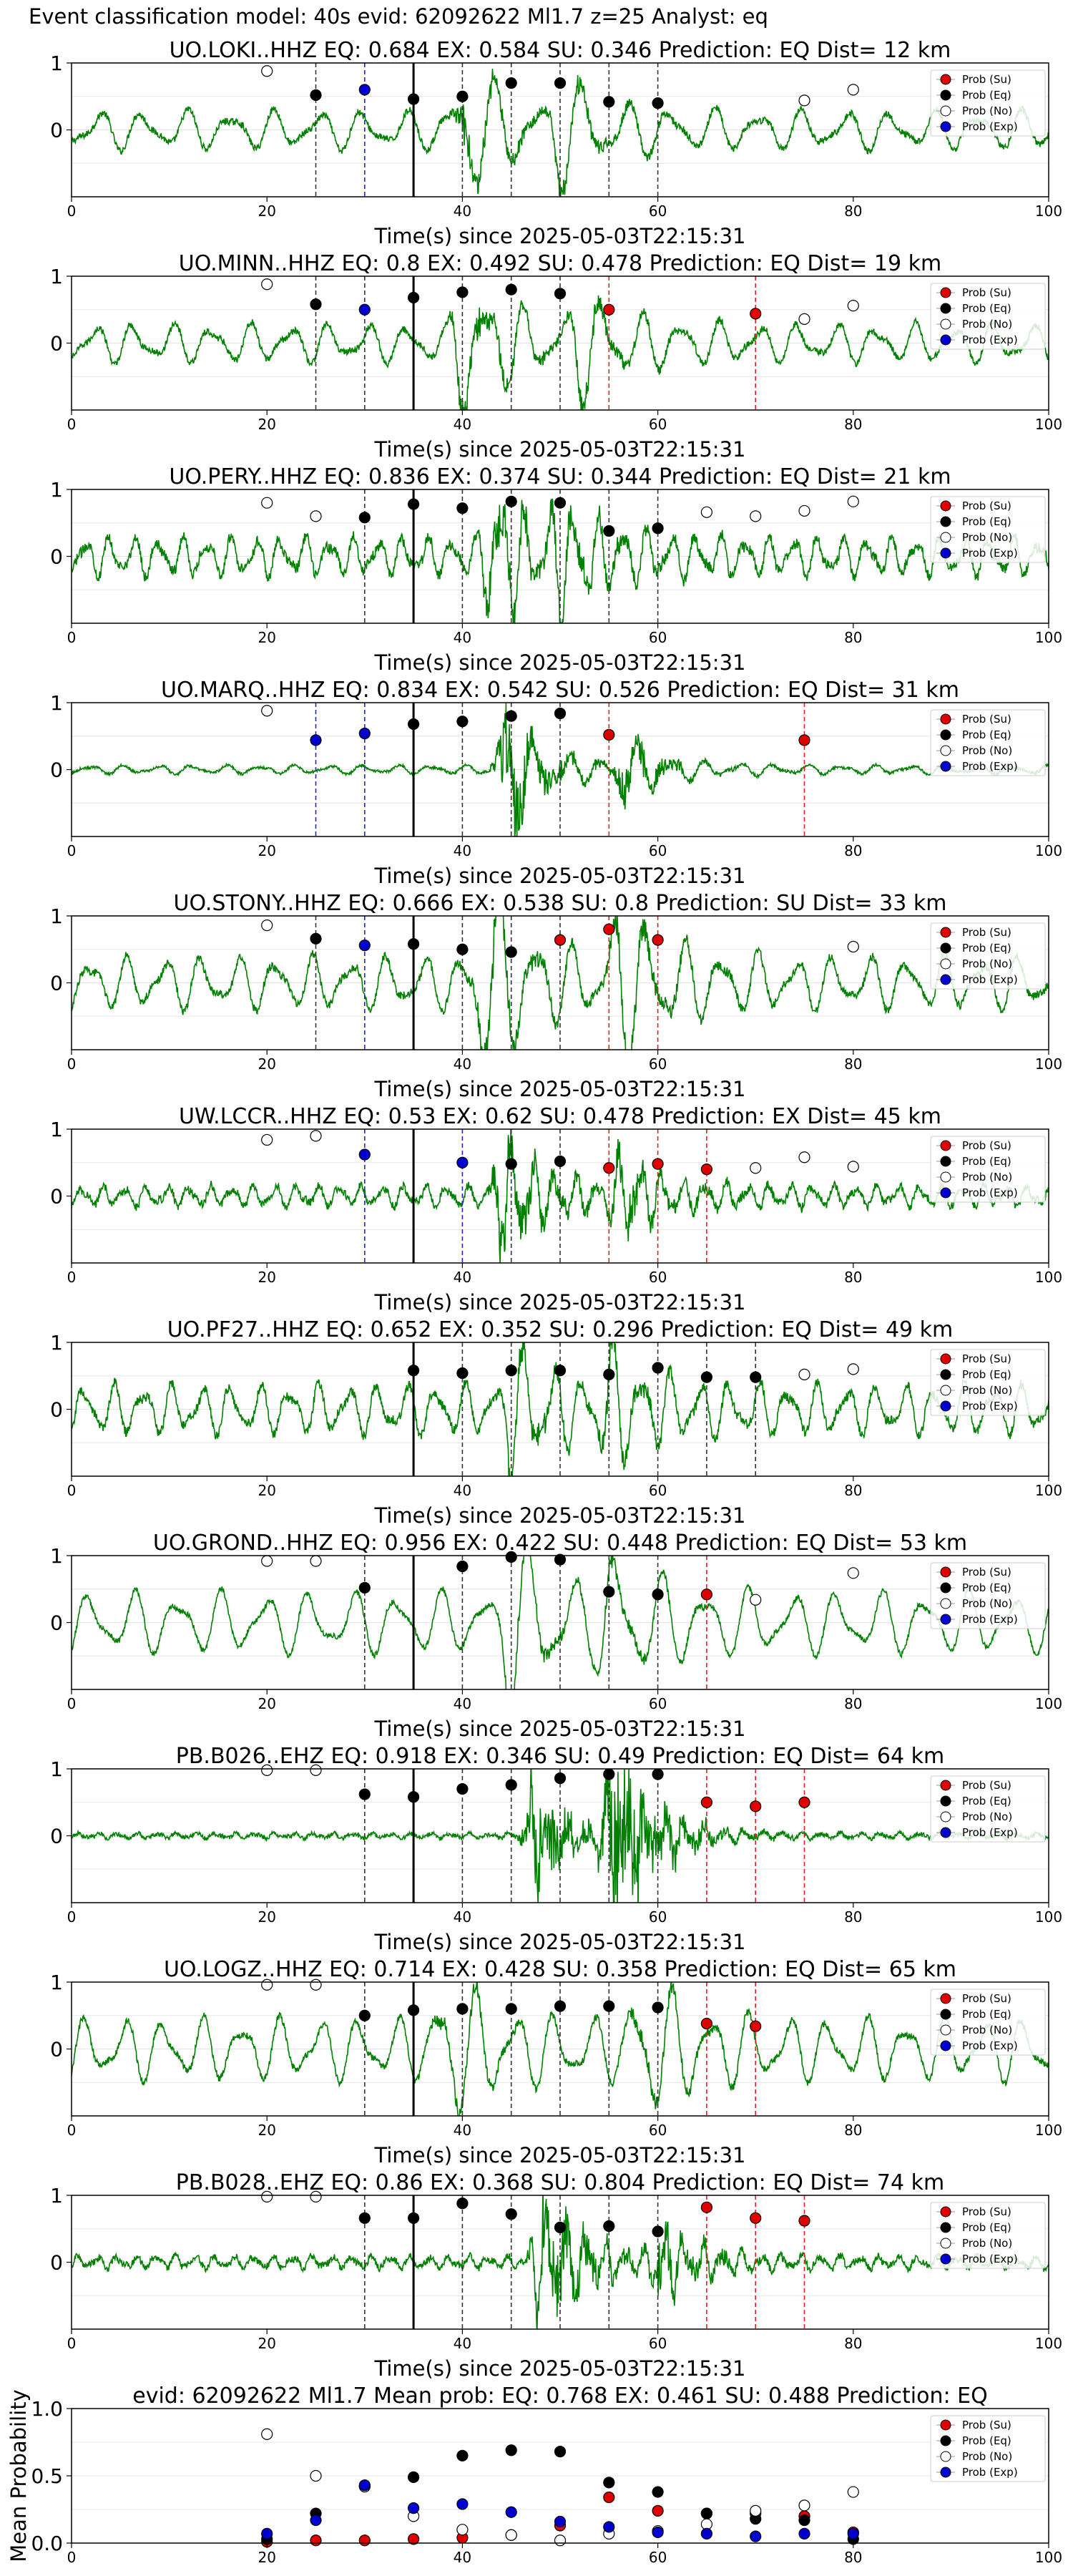 This screenshot has width=1073, height=2576. What do you see at coordinates (57, 1623) in the screenshot?
I see `y-tick-label: 0` at bounding box center [57, 1623].